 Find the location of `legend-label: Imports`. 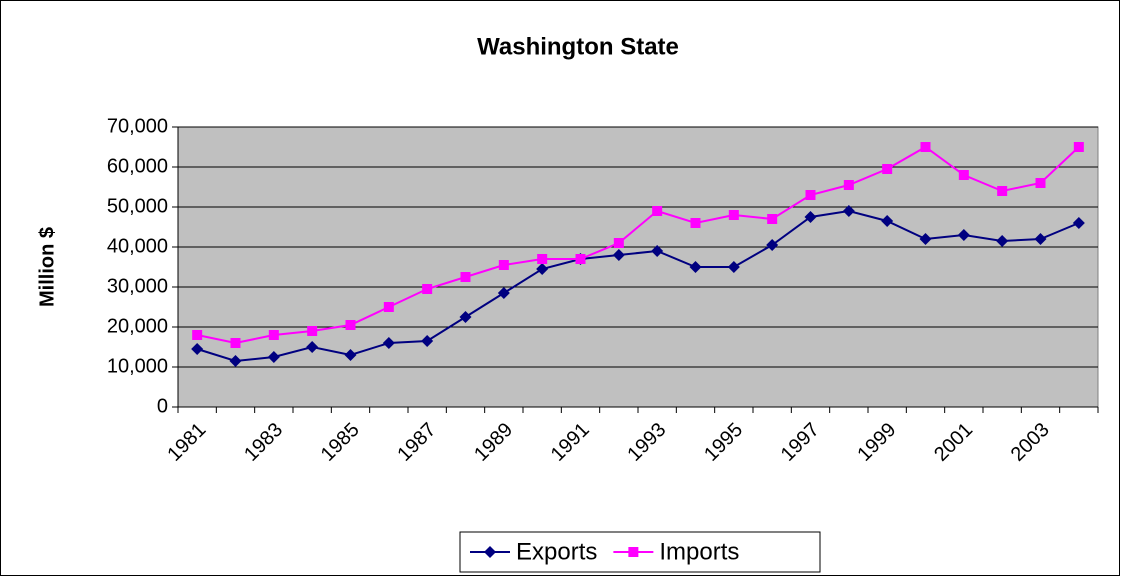

legend-label: Imports is located at coordinates (699, 551).